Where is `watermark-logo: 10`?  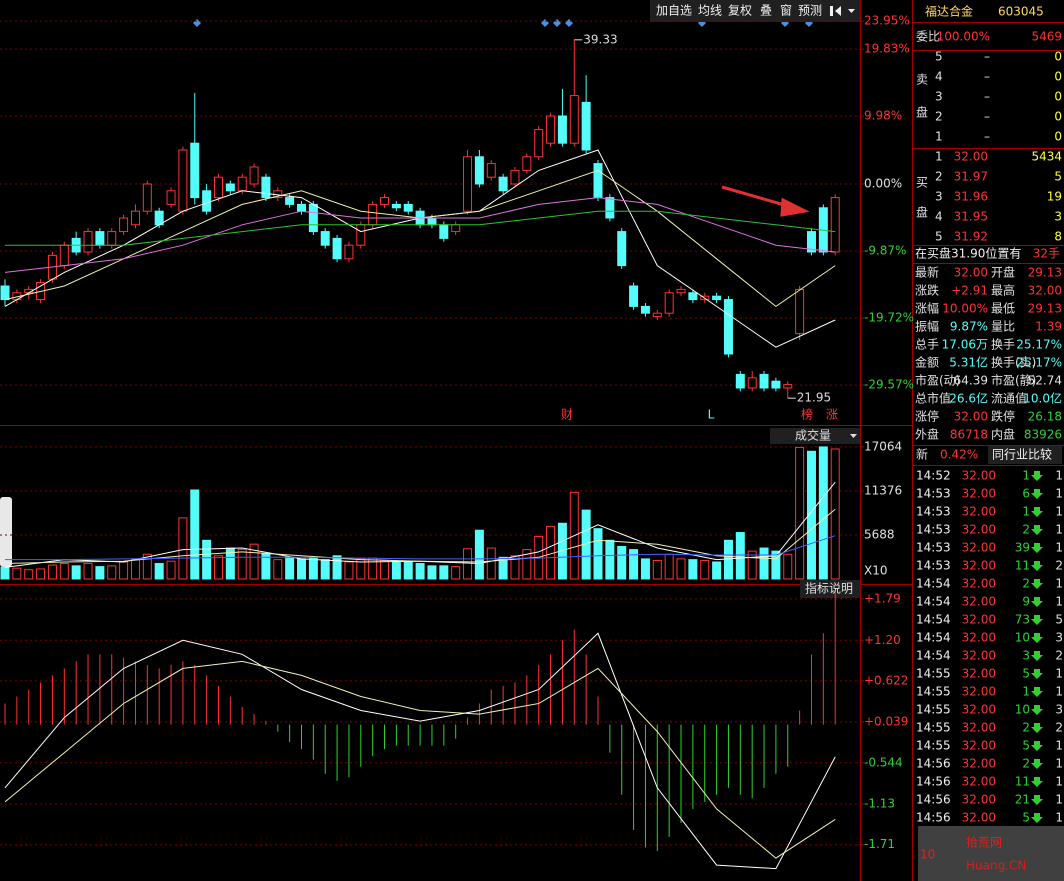
watermark-logo: 10 is located at coordinates (927, 855).